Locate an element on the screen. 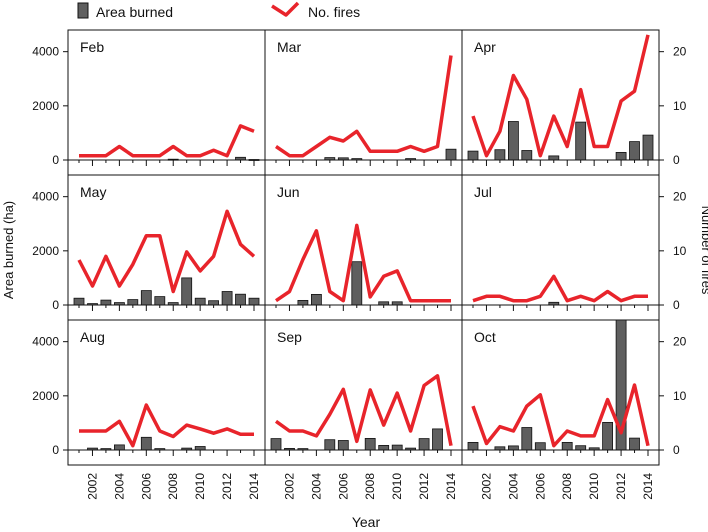 This screenshot has height=532, width=708. panel-aug: Aug is located at coordinates (166, 392).